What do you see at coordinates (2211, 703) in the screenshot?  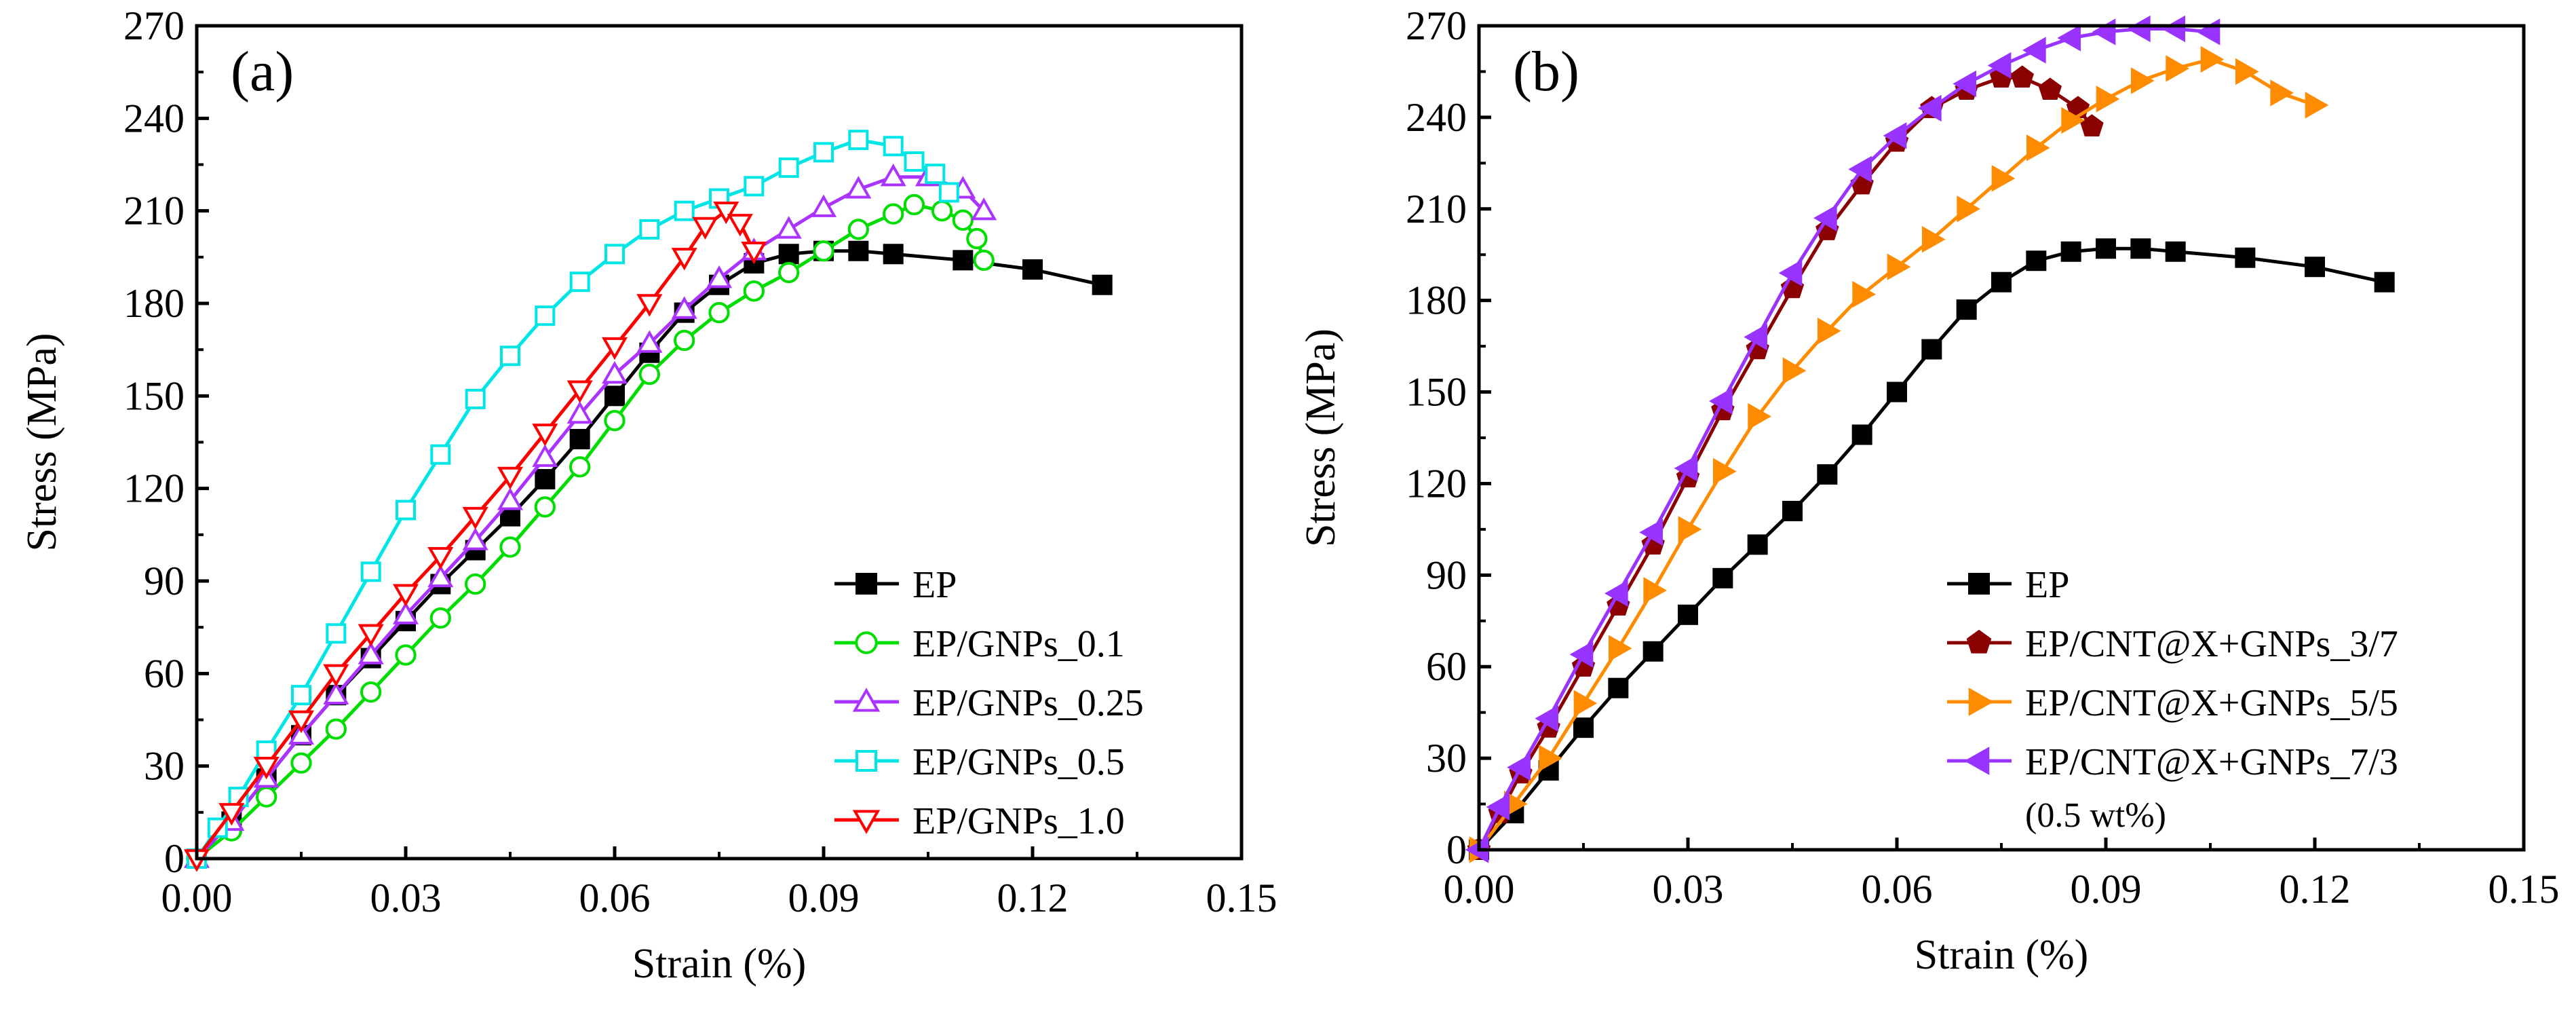 I see `legend-label: EP/CNT@X+GNPs_5/5` at bounding box center [2211, 703].